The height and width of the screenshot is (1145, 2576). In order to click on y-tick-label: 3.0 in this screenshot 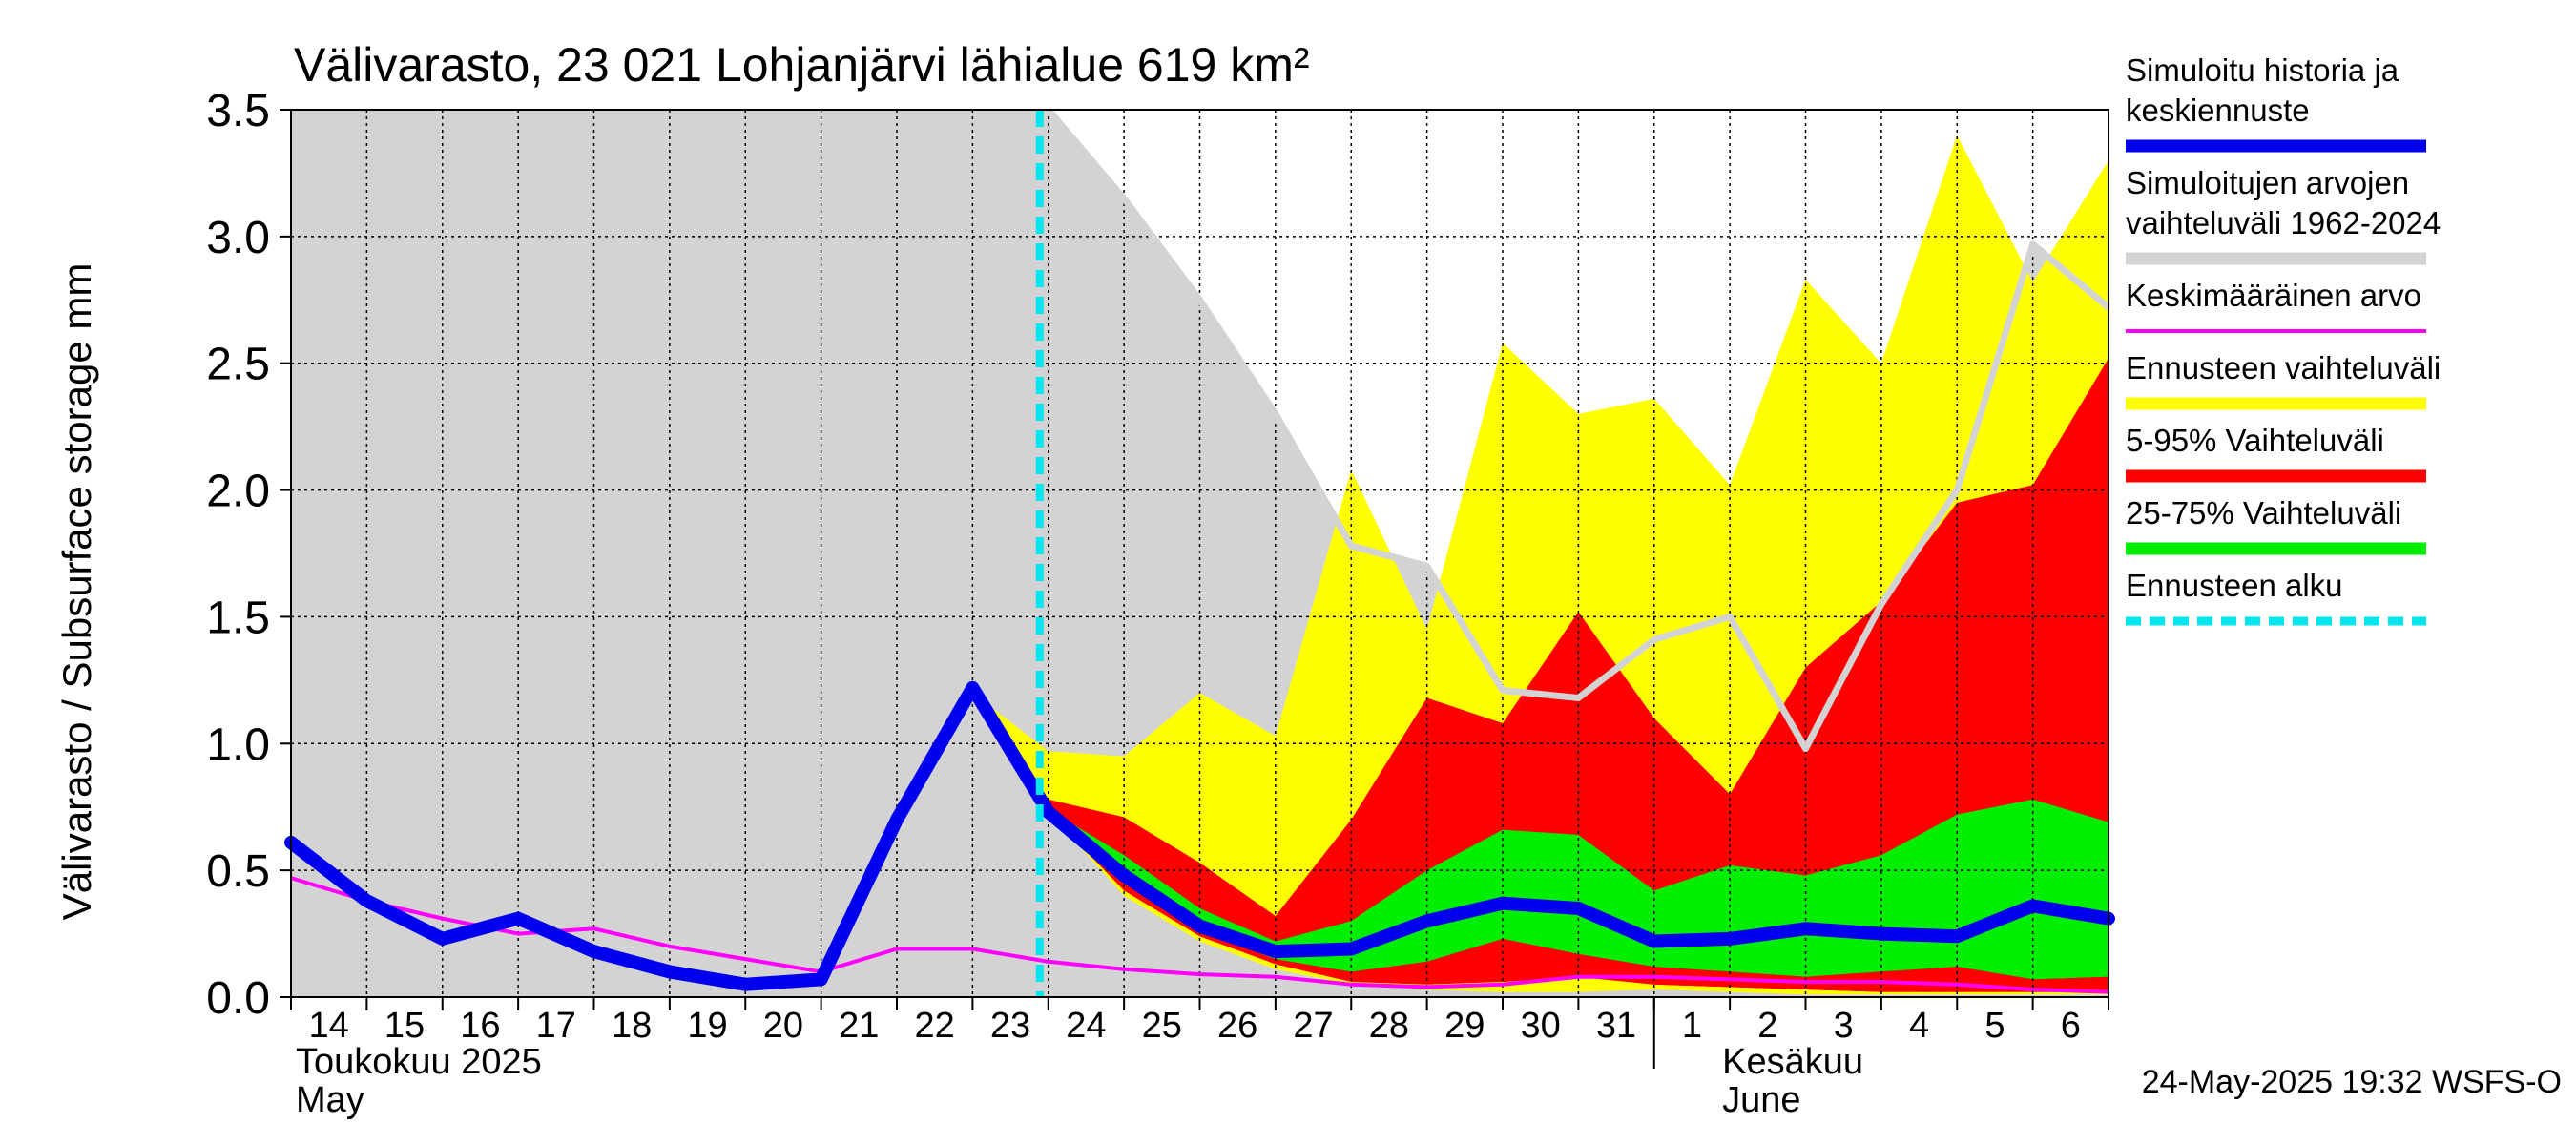, I will do `click(238, 238)`.